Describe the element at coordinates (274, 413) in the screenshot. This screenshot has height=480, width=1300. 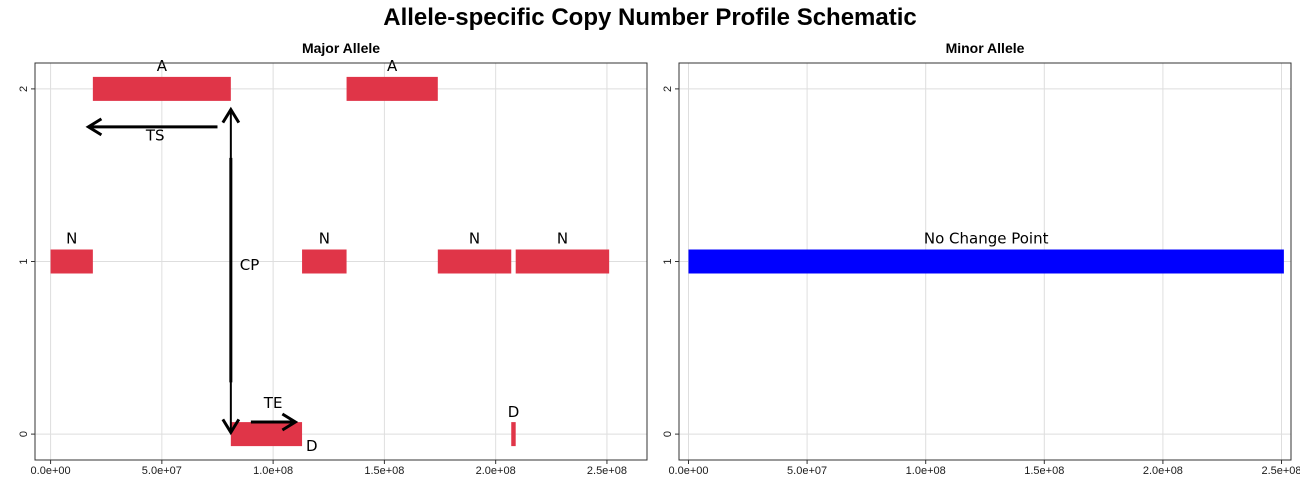
I see `arrow-te: TE` at that location.